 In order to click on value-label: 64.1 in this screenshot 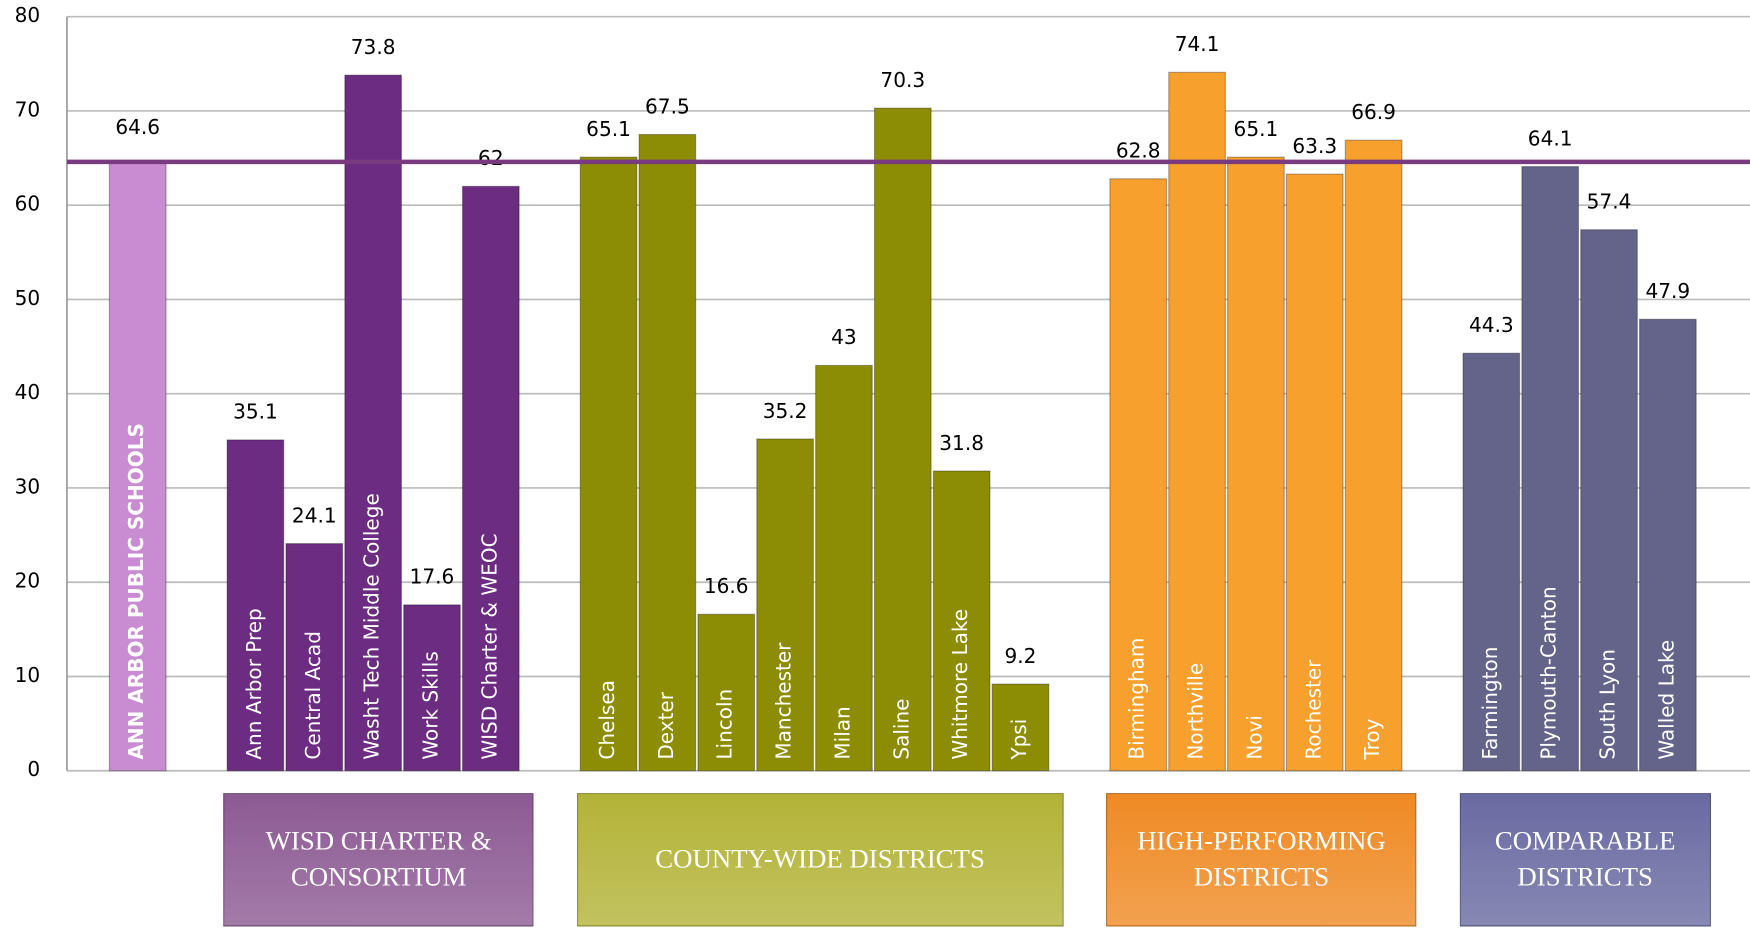, I will do `click(1550, 138)`.